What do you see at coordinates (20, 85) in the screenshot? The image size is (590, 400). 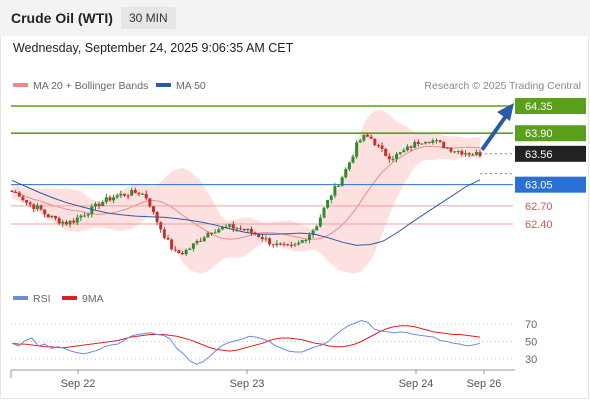 I see `ma20-swatch` at bounding box center [20, 85].